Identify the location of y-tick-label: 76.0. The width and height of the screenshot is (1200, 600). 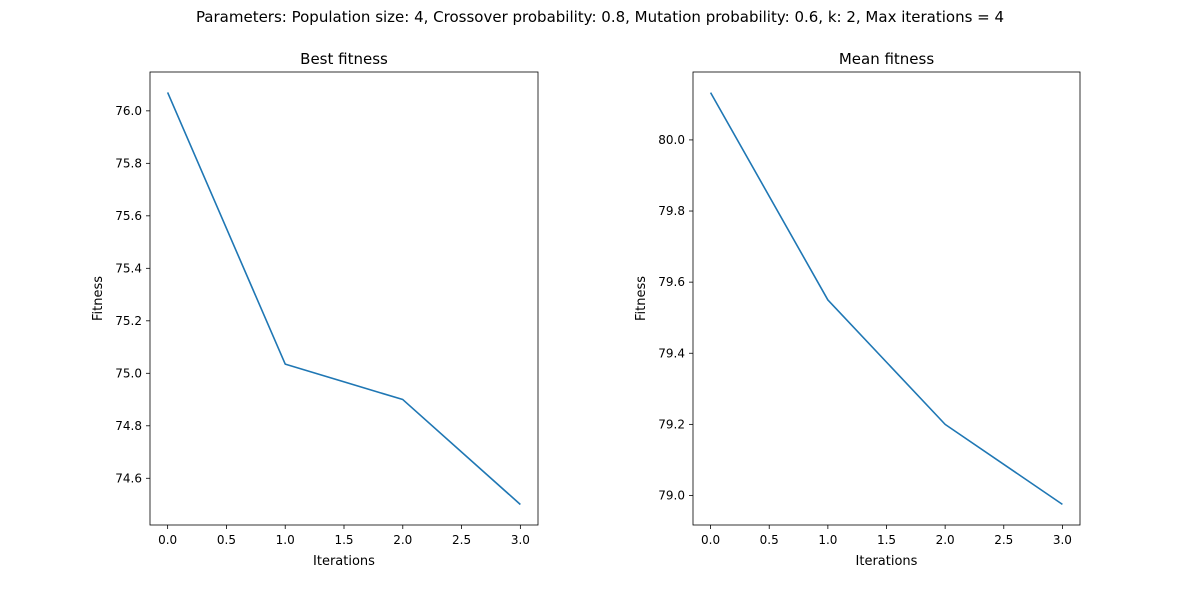
(128, 111).